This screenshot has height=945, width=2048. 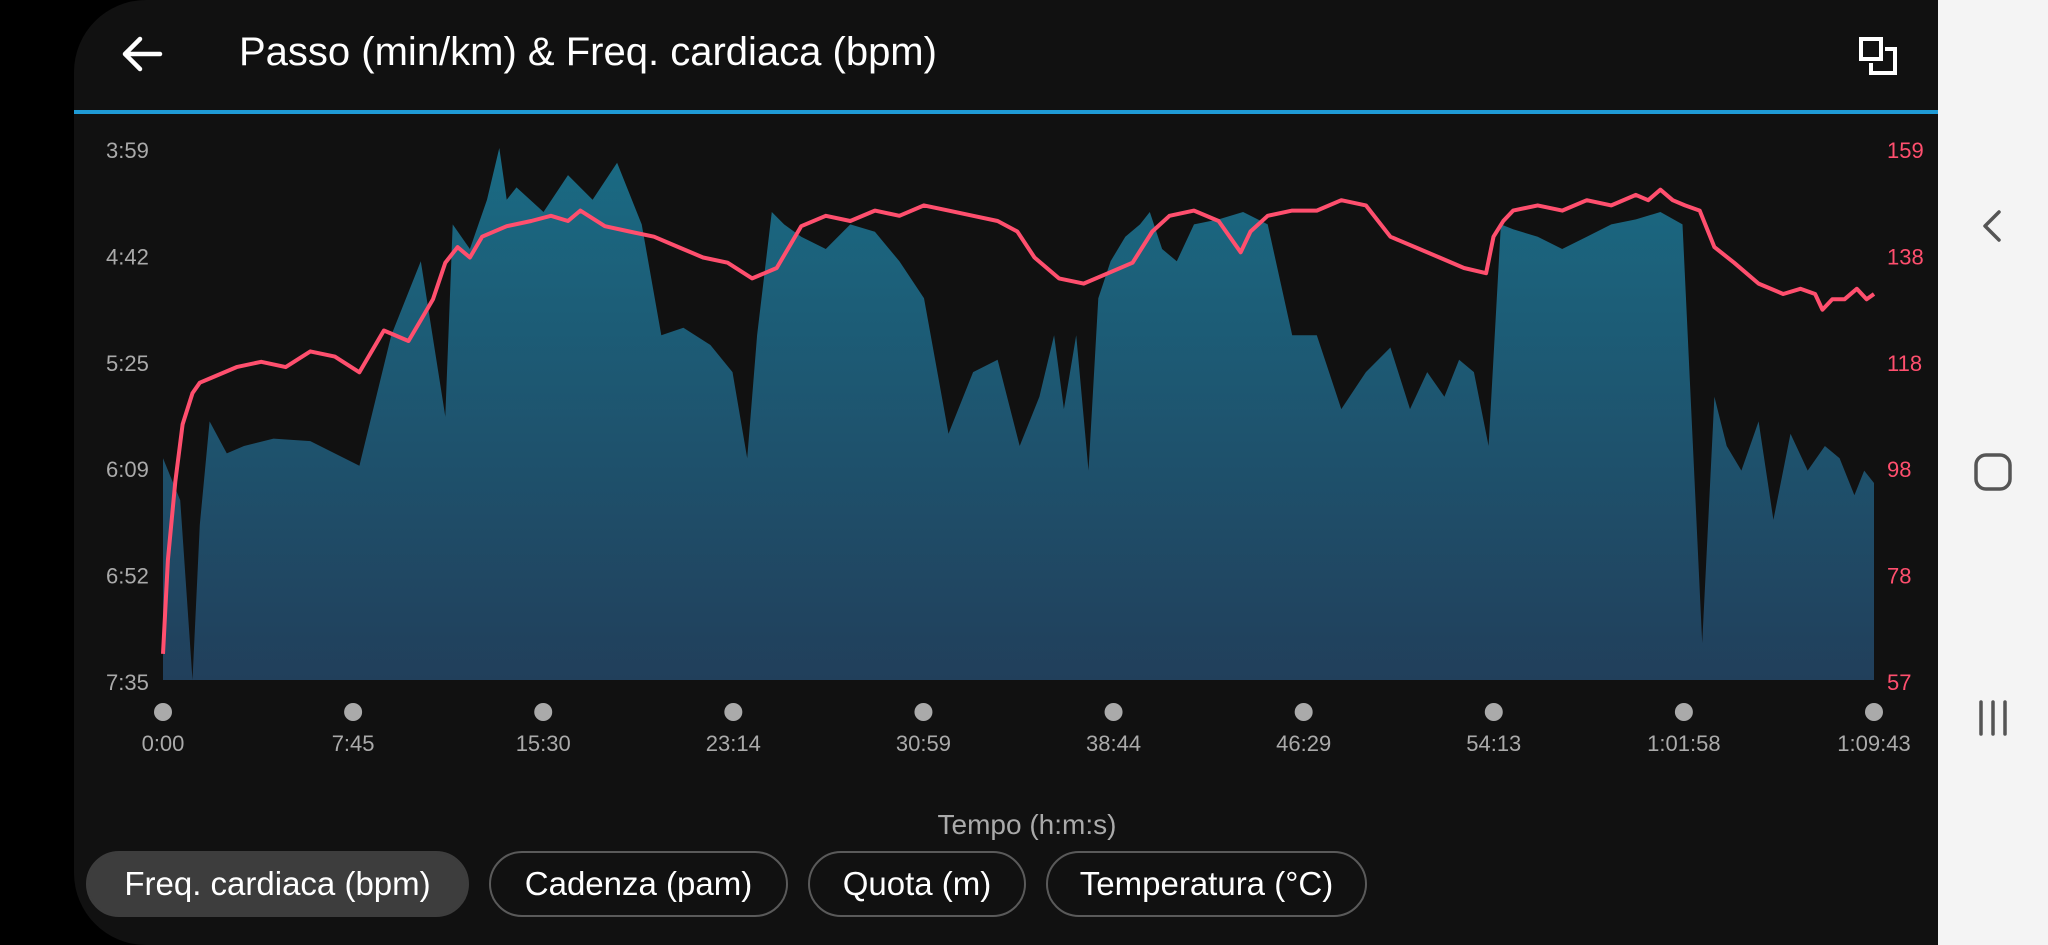 I want to click on x-tick-label: 7:45, so click(x=353, y=743).